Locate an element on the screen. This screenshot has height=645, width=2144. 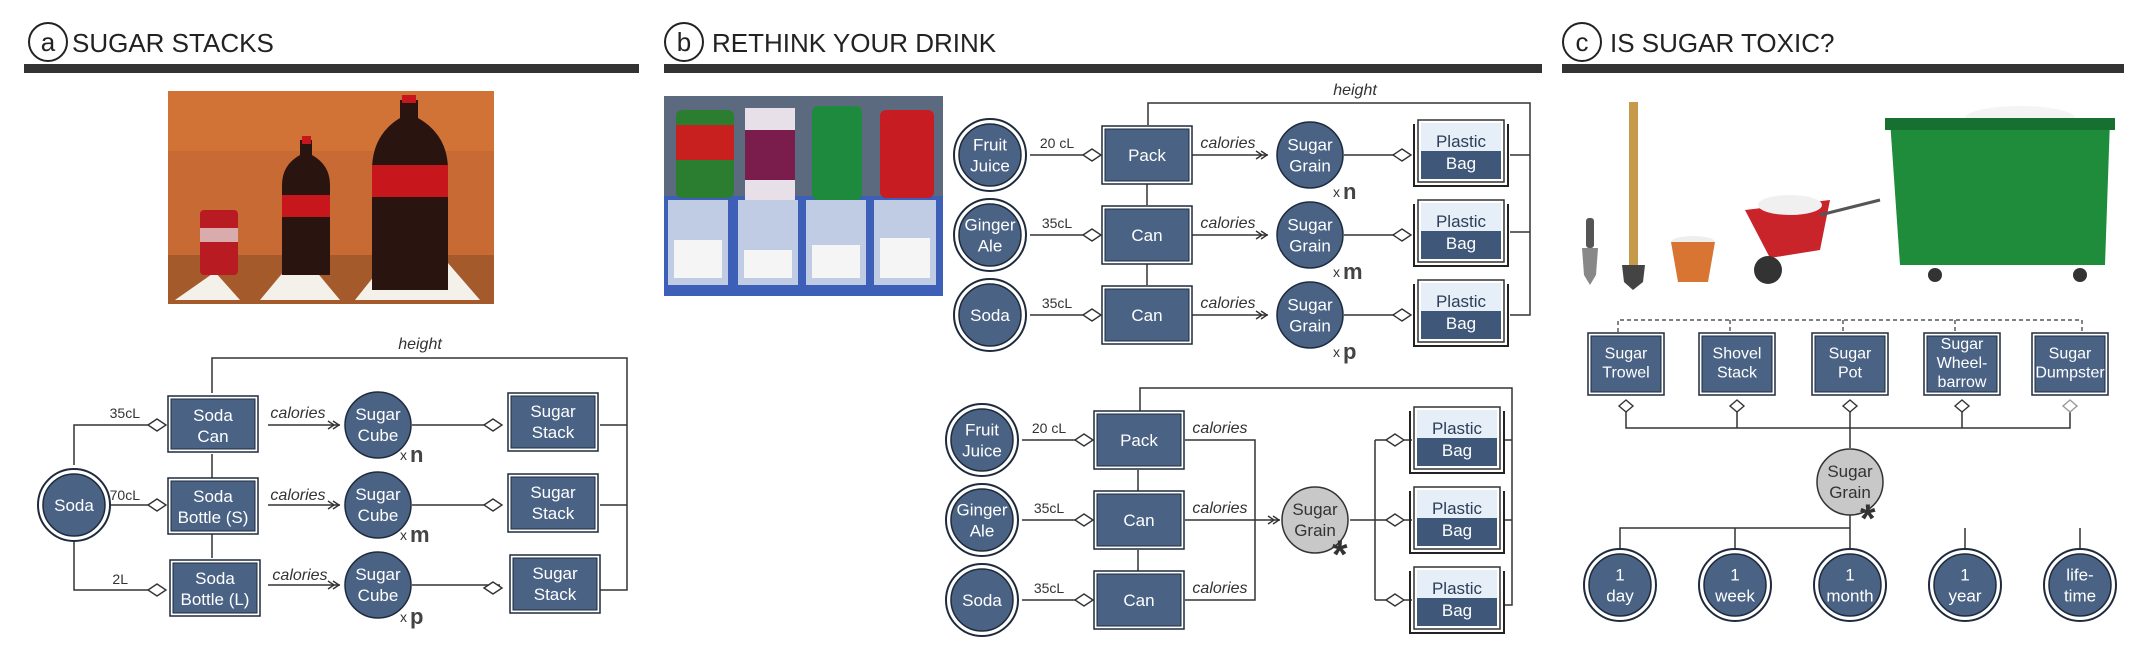
diagram-b-bottom: Sugar Grain * is located at coordinates (1325, 496).